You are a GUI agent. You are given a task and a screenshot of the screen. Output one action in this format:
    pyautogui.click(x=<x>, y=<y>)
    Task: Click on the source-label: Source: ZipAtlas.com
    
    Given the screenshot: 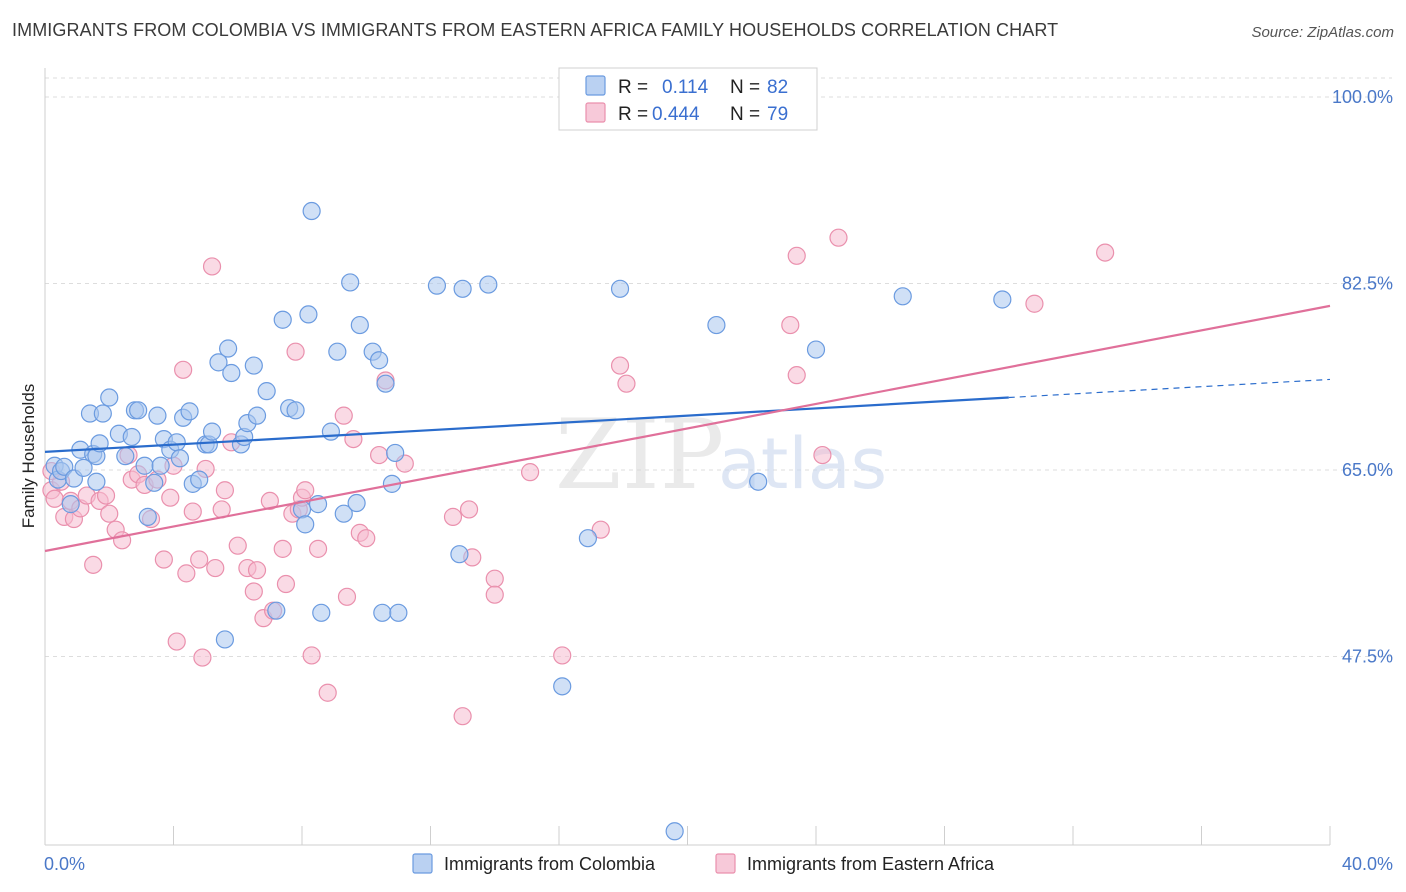 What is the action you would take?
    pyautogui.click(x=1322, y=32)
    